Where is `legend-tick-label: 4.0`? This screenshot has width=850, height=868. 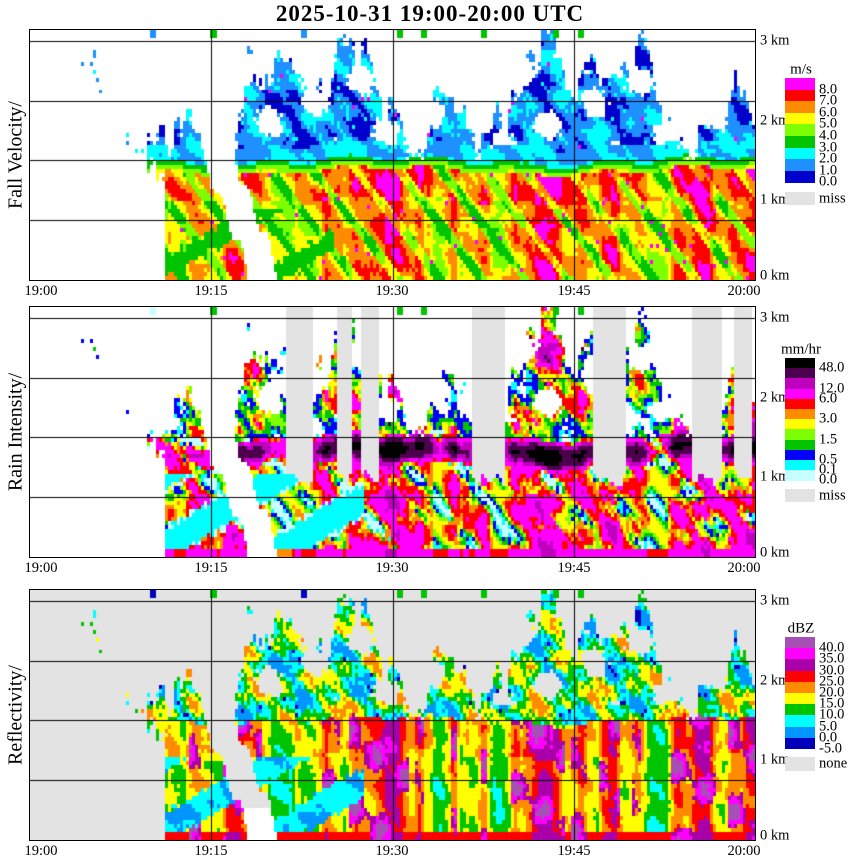
legend-tick-label: 4.0 is located at coordinates (828, 135).